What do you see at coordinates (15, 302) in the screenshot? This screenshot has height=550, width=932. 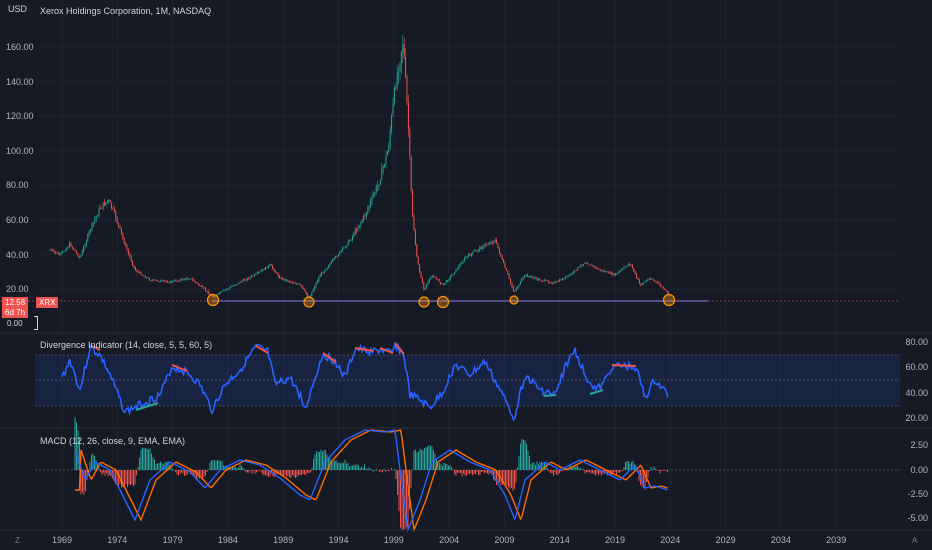 I see `last-price-tag: 12.58` at bounding box center [15, 302].